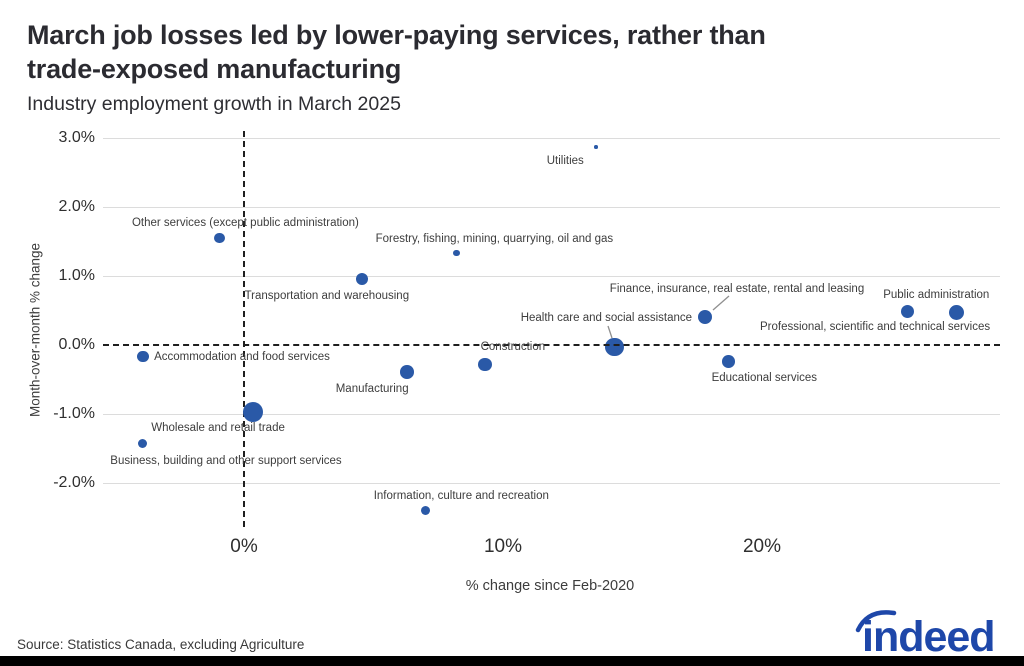 The width and height of the screenshot is (1024, 666). I want to click on data-point-construction, so click(485, 364).